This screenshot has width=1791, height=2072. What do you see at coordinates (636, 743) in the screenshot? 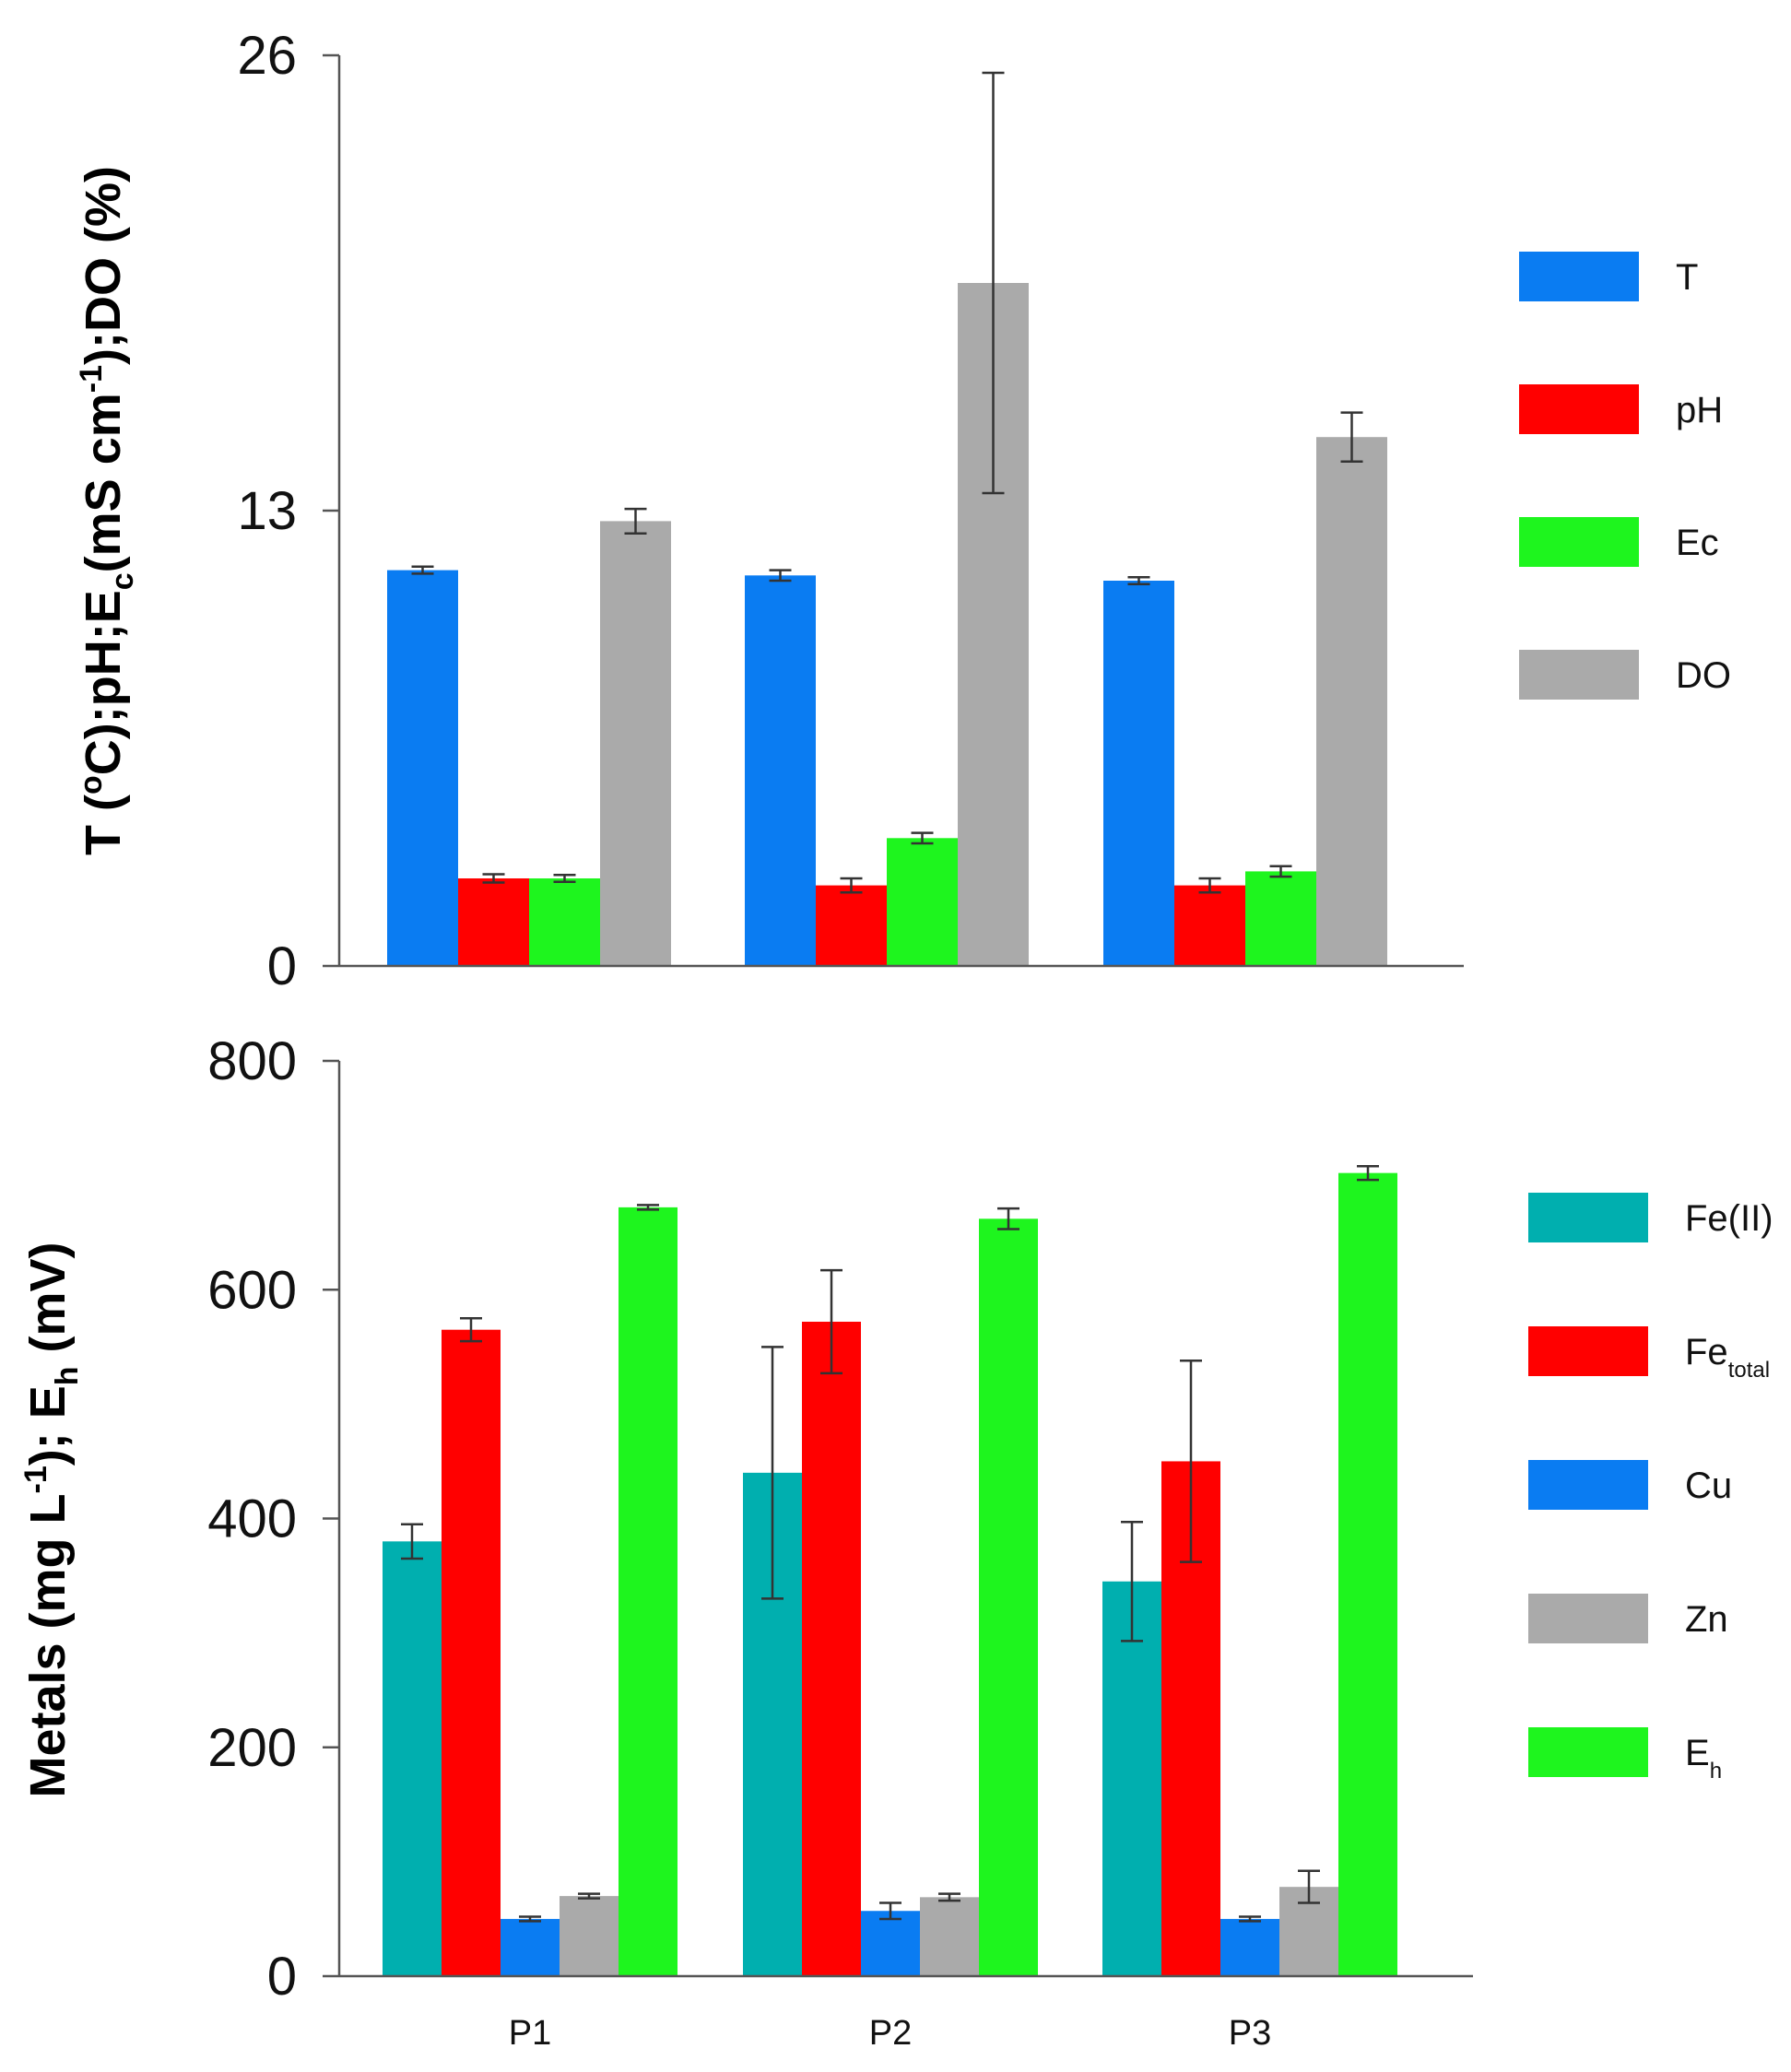
I see `bar-do-p1` at bounding box center [636, 743].